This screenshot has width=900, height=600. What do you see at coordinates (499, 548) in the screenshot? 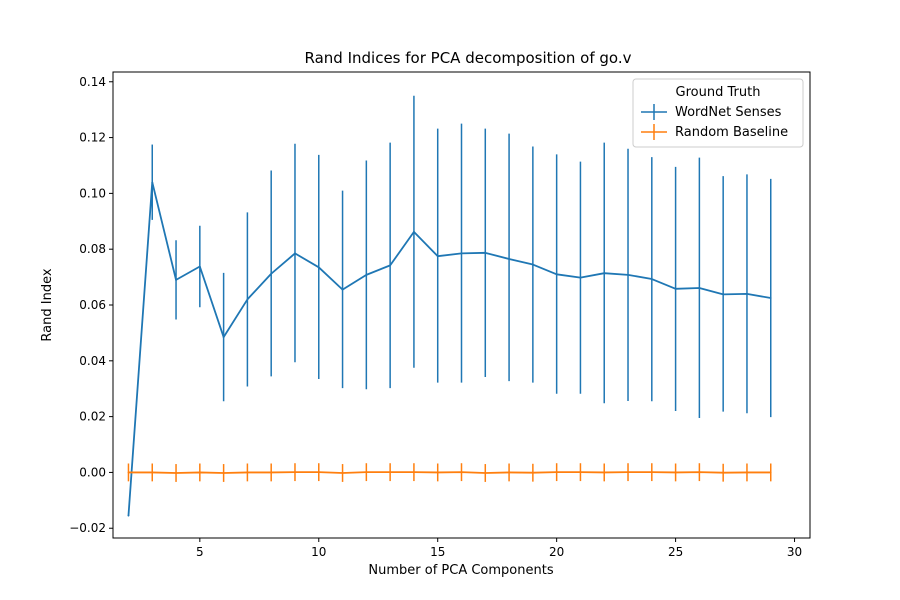
I see `x-axis: 5 10 15 20 25 30` at bounding box center [499, 548].